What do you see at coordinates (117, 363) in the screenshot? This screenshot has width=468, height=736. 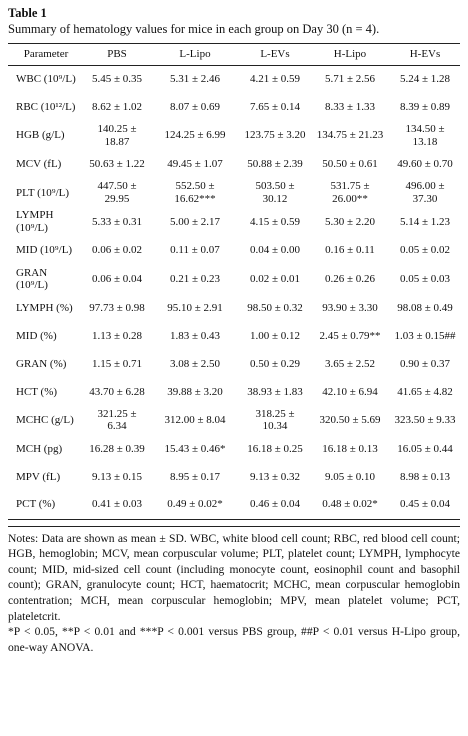 I see `value-cell: 1.15 ± 0.71` at bounding box center [117, 363].